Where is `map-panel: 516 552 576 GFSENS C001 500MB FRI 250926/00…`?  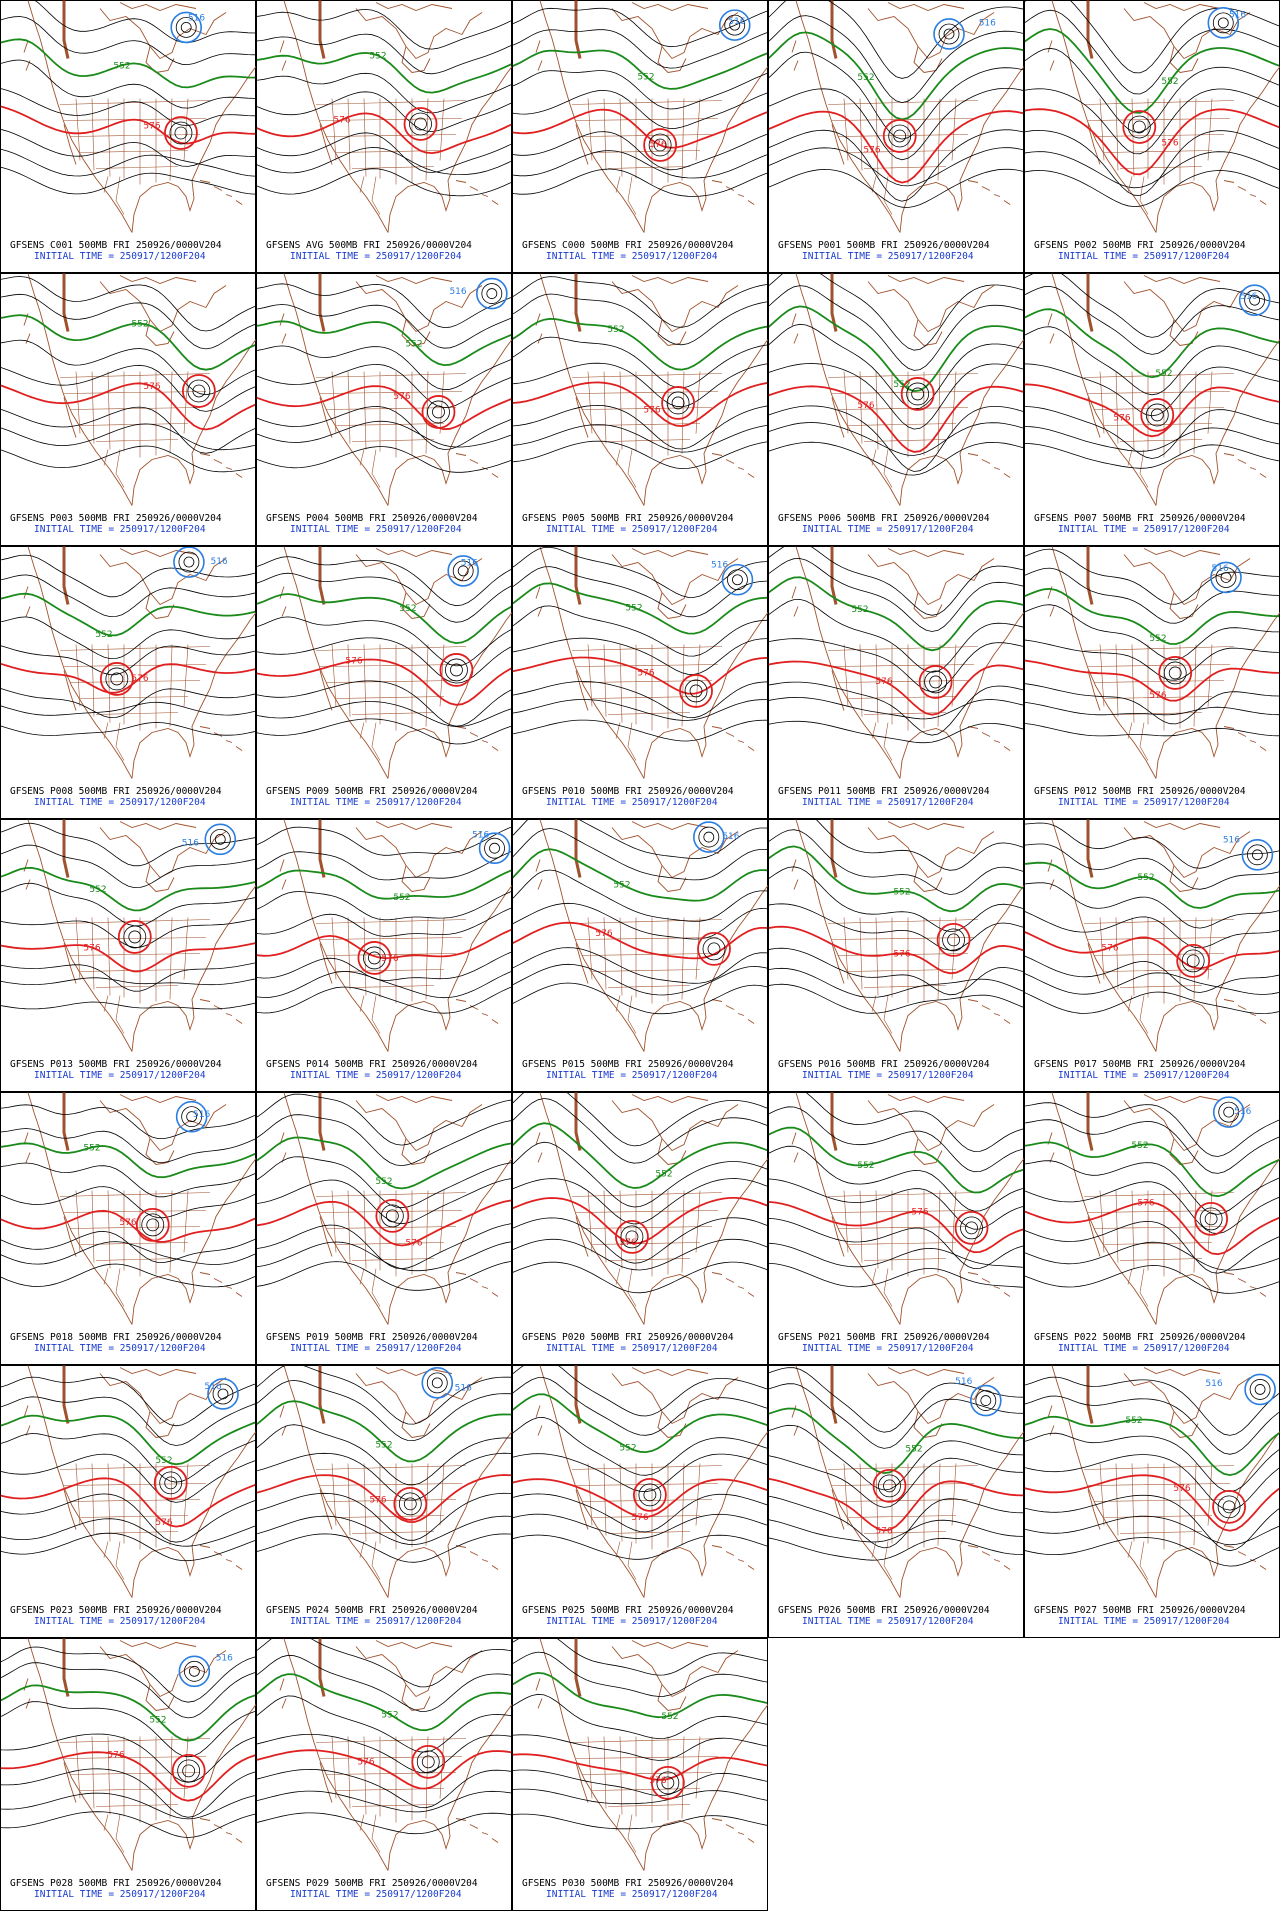 map-panel: 516 552 576 GFSENS C001 500MB FRI 250926/00… is located at coordinates (128, 136).